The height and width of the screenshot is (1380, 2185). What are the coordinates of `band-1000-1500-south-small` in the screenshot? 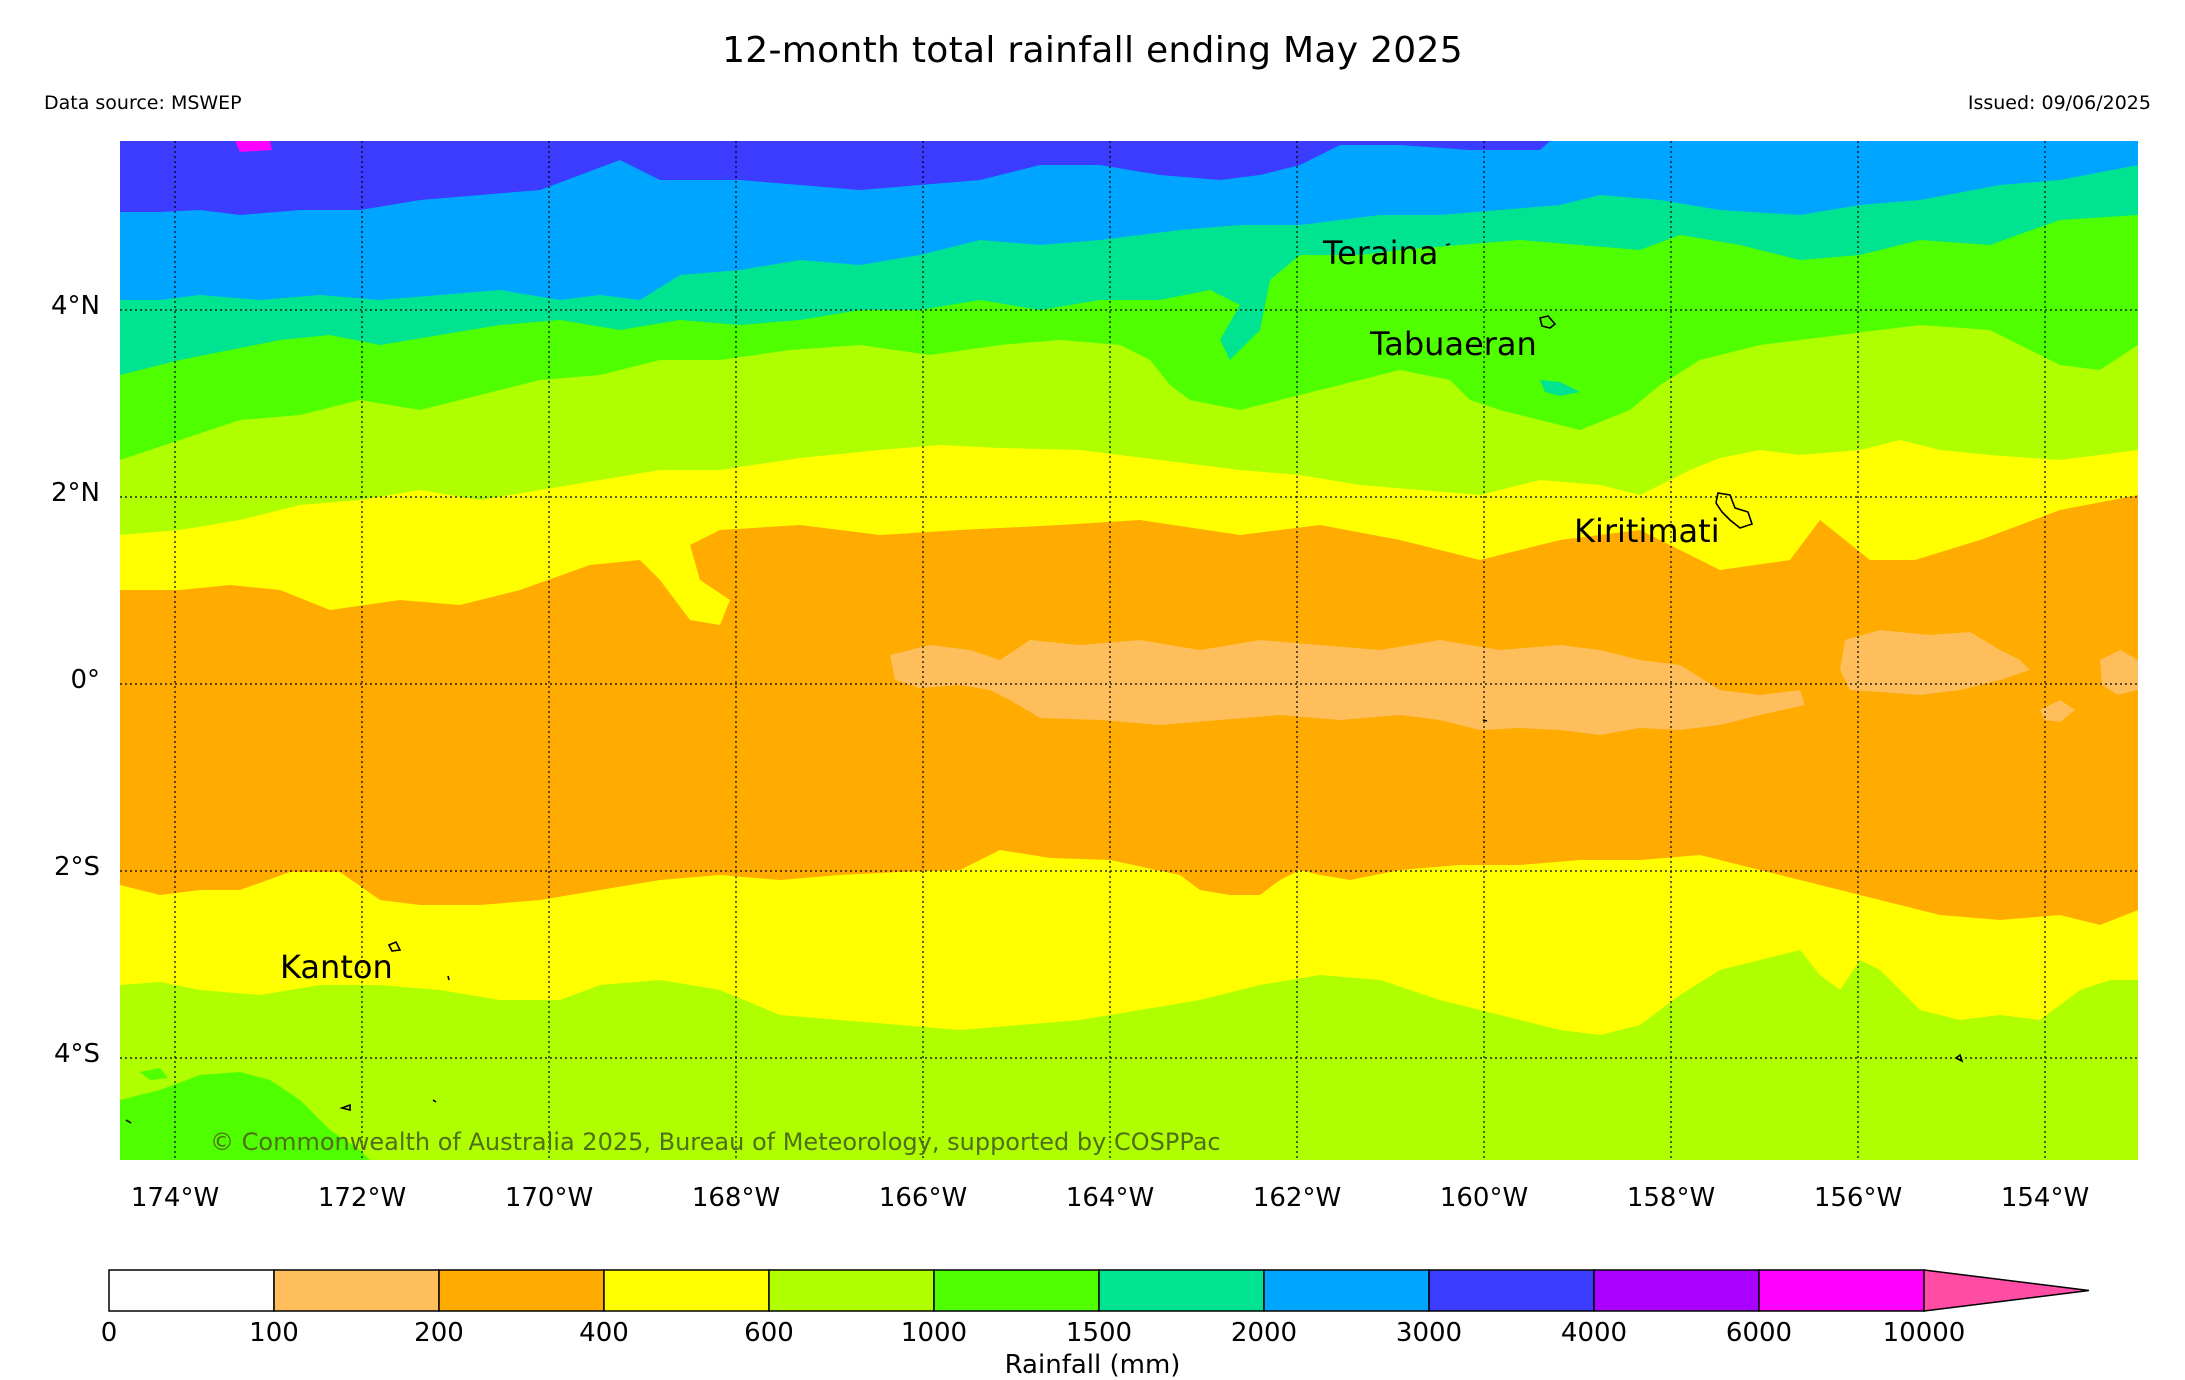 It's located at (154, 1074).